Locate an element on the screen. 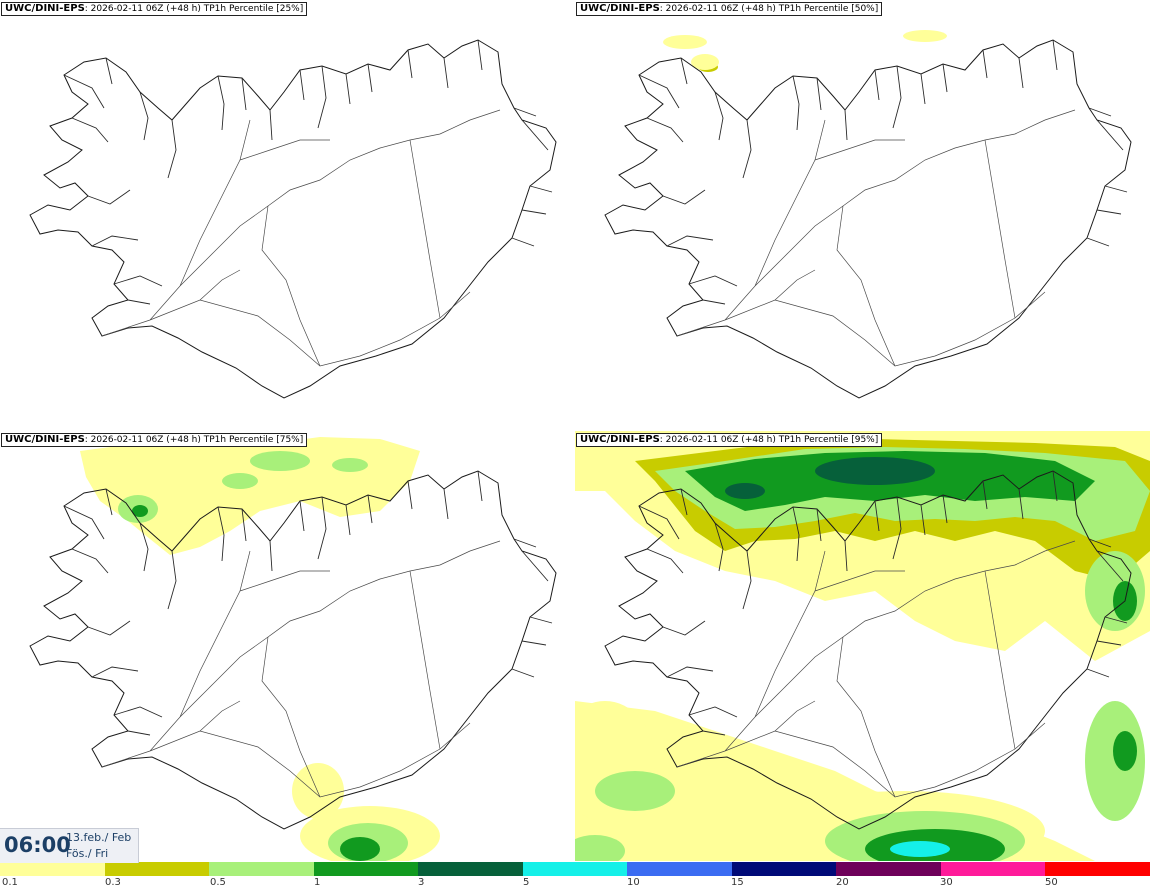  legend-color-bar is located at coordinates (575, 869).